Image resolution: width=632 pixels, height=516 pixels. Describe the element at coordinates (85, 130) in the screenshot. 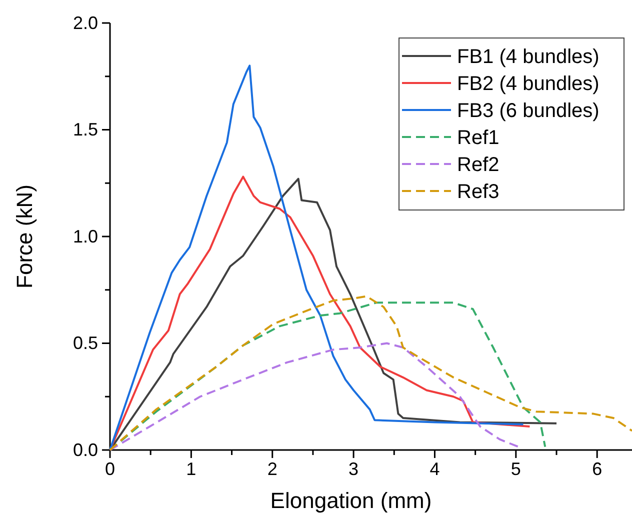

I see `y-tick-label: 1.5` at that location.